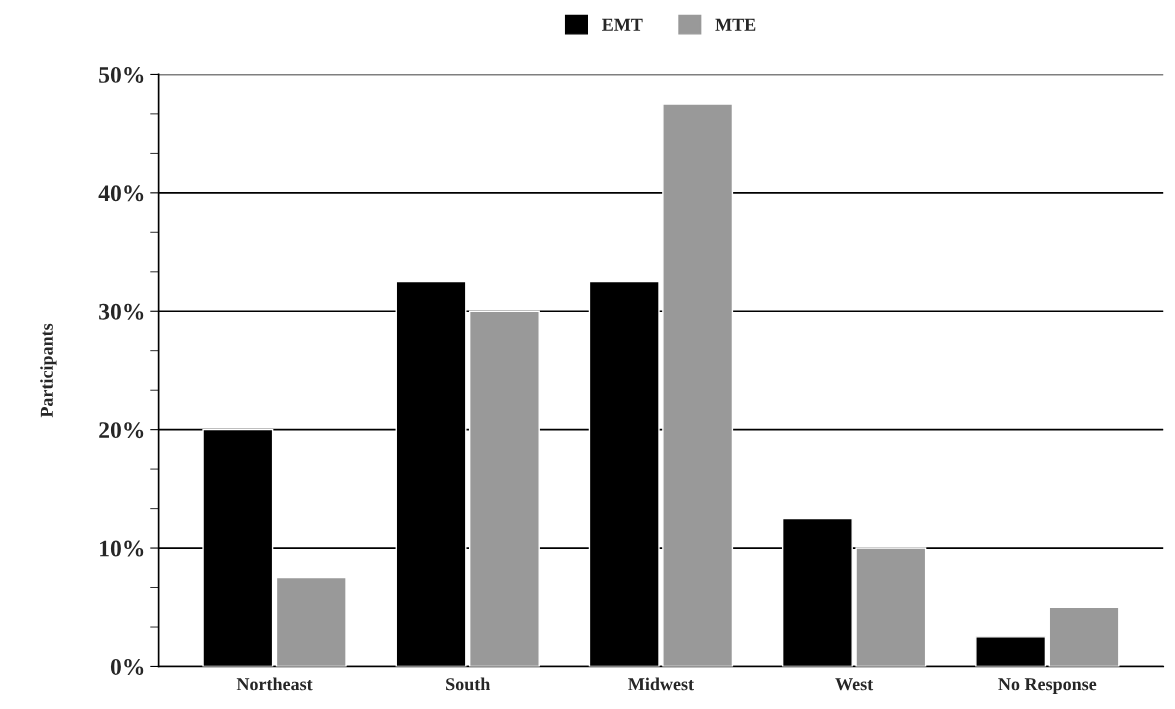 The width and height of the screenshot is (1175, 709). Describe the element at coordinates (127, 666) in the screenshot. I see `y-tick-label: 0%` at that location.